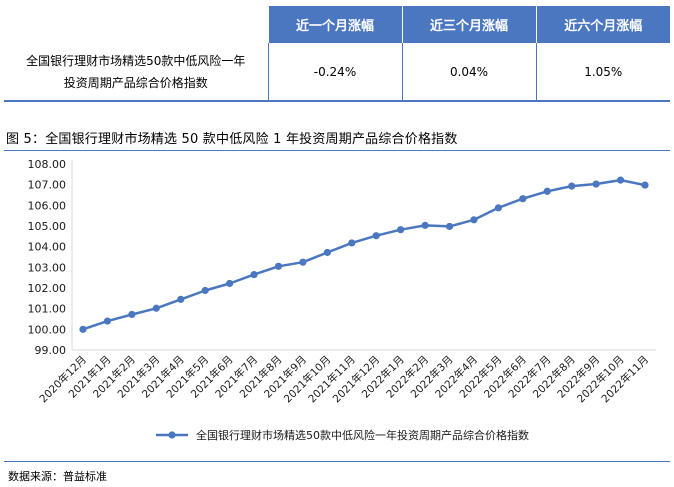 The width and height of the screenshot is (674, 487). What do you see at coordinates (47, 205) in the screenshot?
I see `y-tick-label: 106.00` at bounding box center [47, 205].